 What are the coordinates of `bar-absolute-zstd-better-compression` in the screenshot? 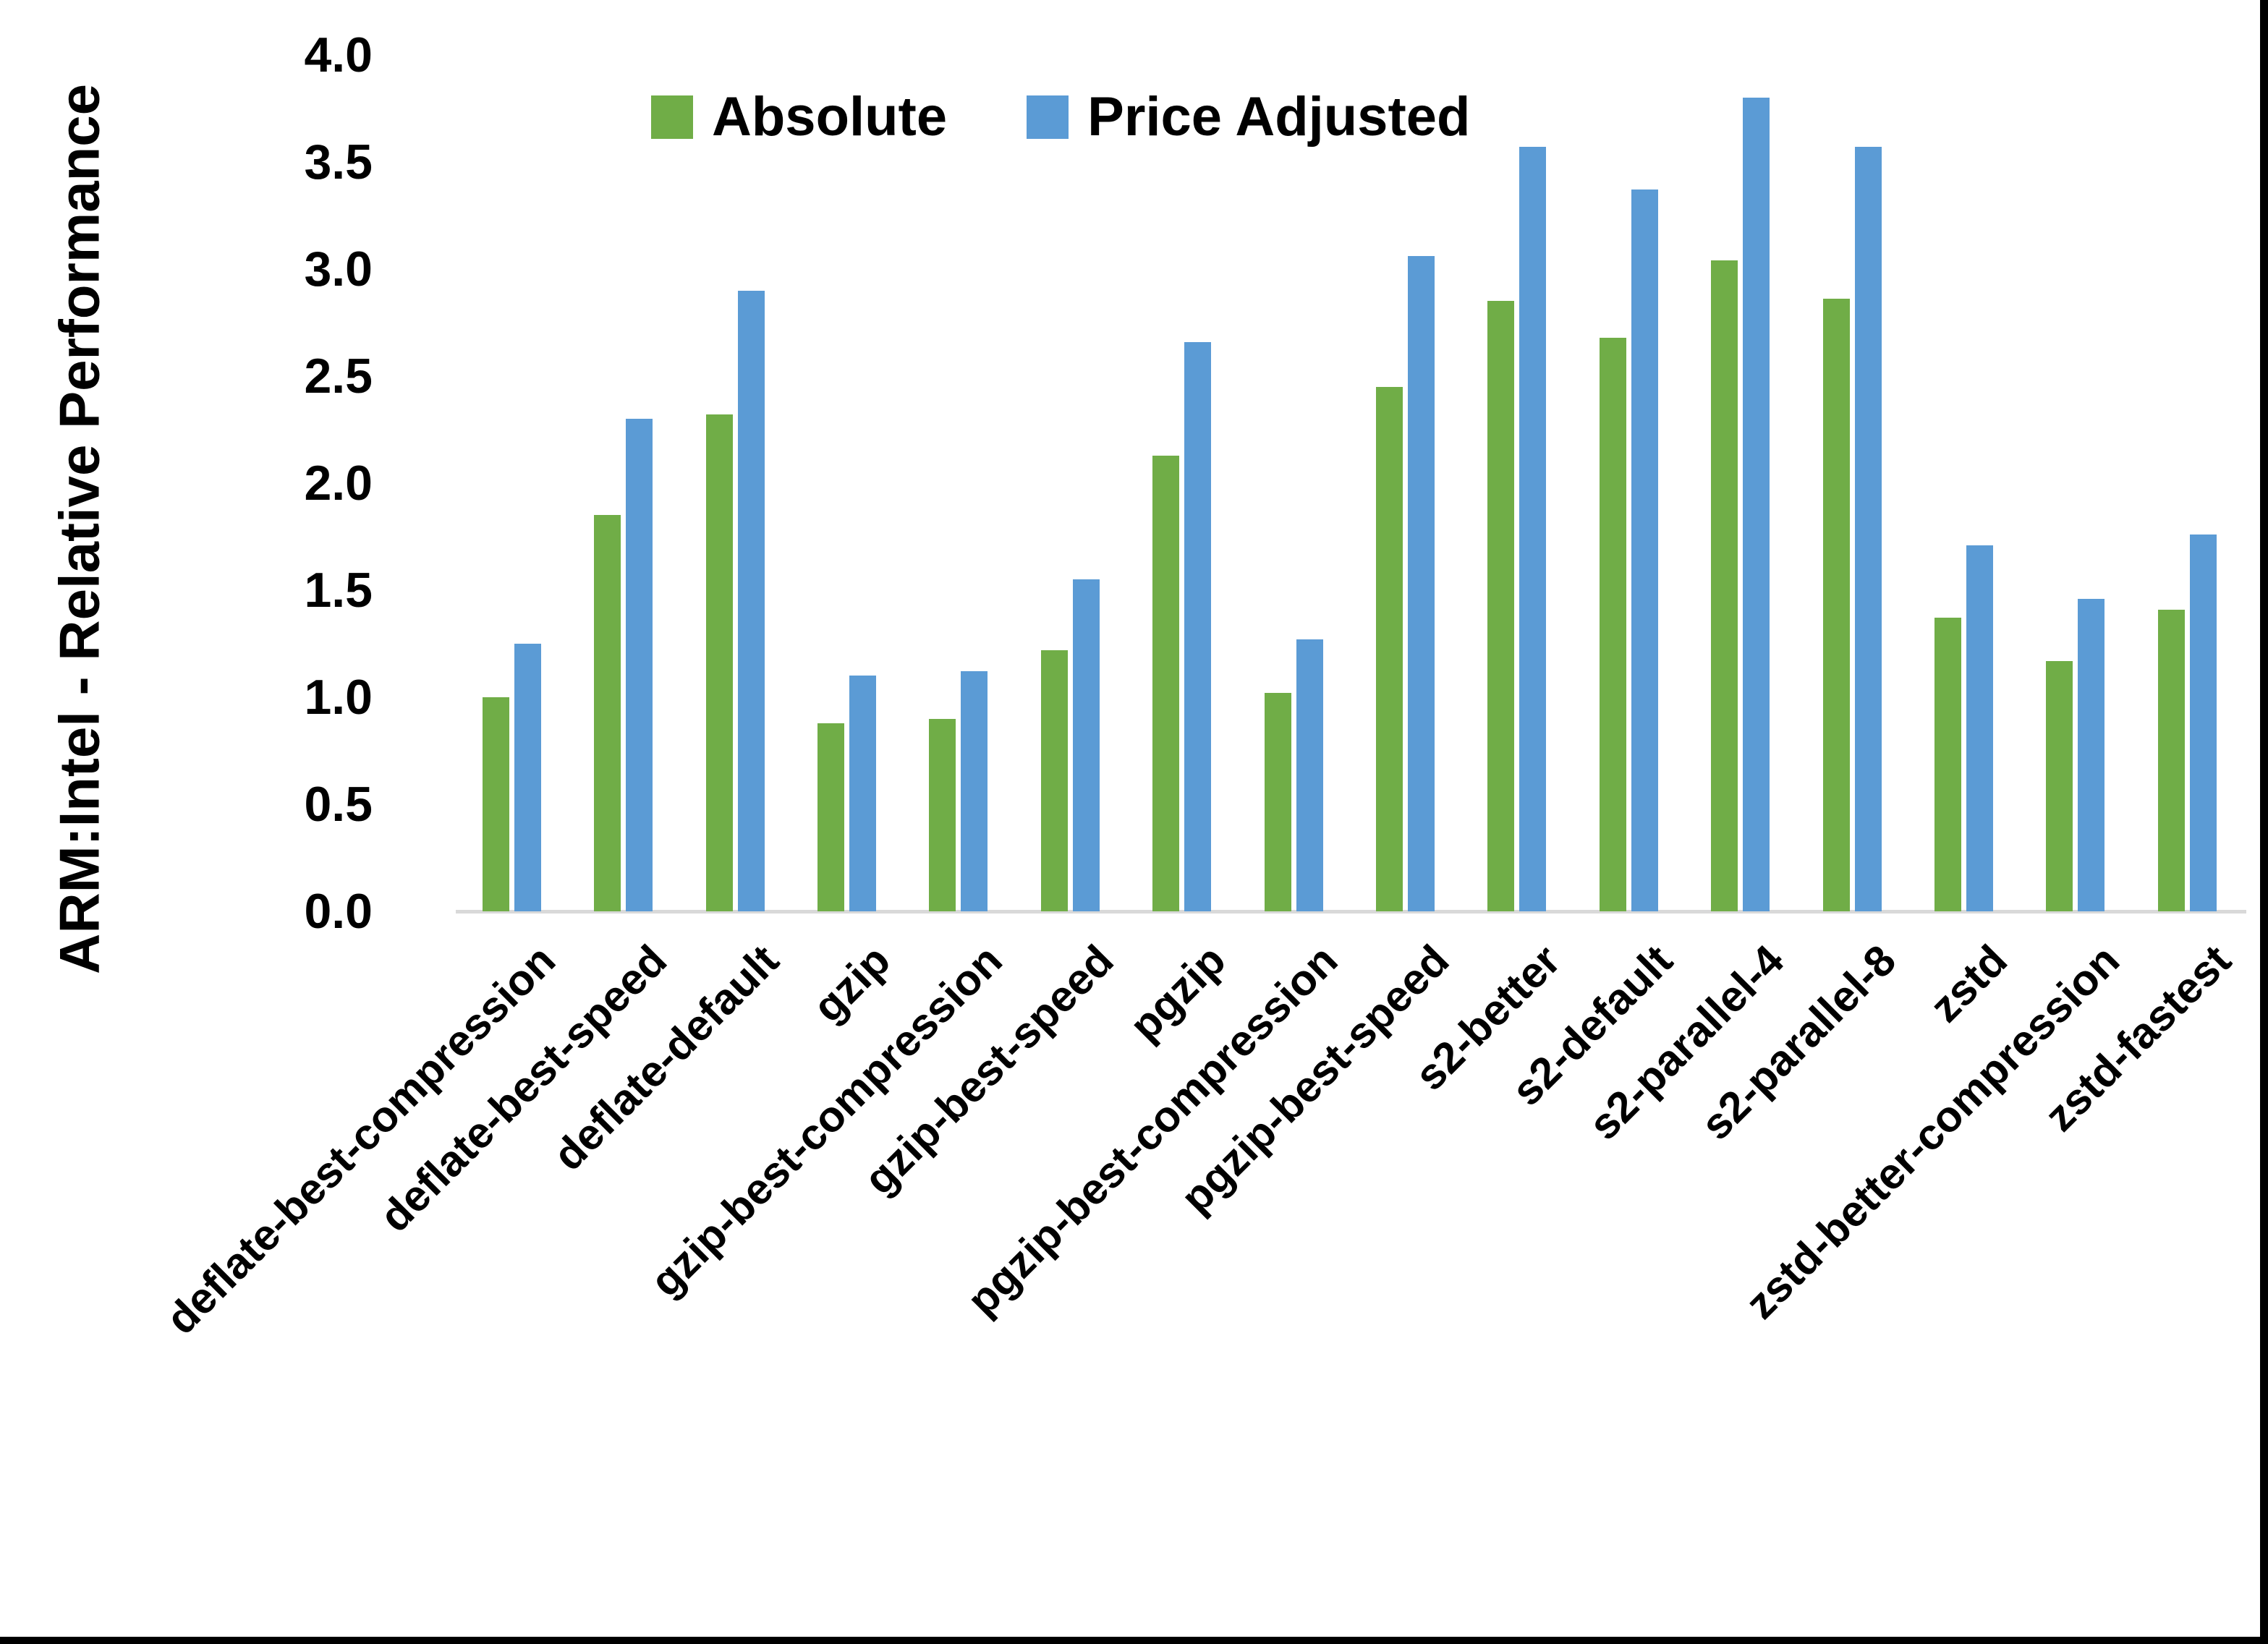 It's located at (2059, 785).